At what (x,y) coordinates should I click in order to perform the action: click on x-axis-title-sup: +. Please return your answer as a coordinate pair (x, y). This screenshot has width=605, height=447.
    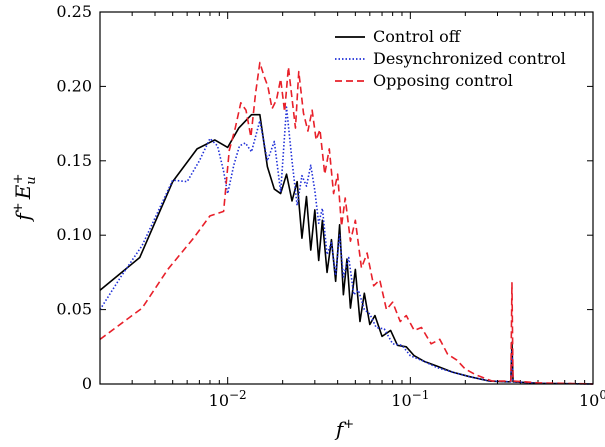
    Looking at the image, I should click on (348, 424).